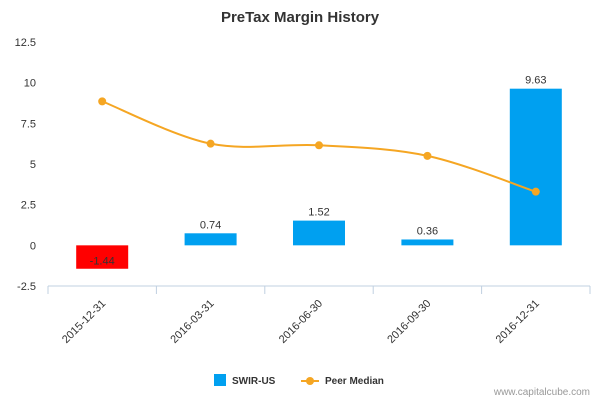  What do you see at coordinates (192, 322) in the screenshot?
I see `x-tick-label: 2016-03-31` at bounding box center [192, 322].